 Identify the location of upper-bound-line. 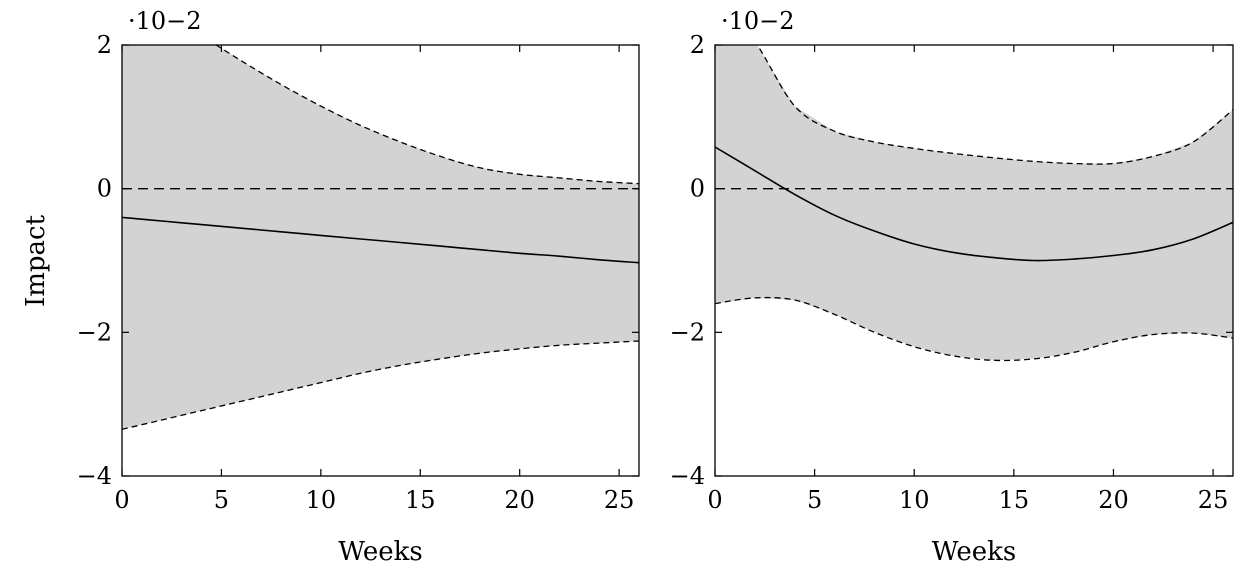
(994, 105).